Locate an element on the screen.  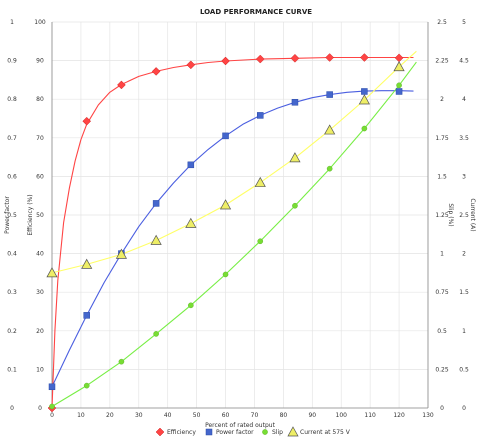
legend-item-slip: Slip is located at coordinates (272, 432).